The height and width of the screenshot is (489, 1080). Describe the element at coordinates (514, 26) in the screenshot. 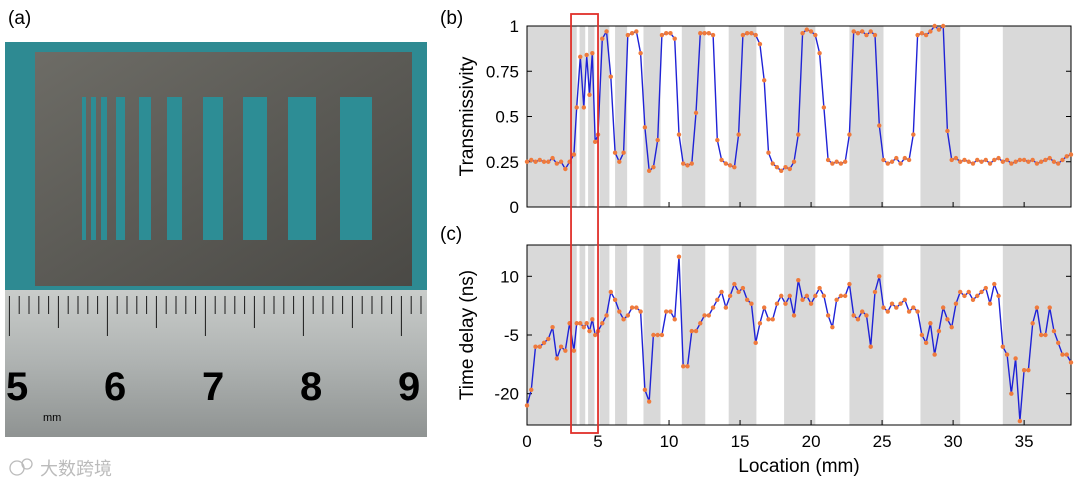

I see `y-tick-label: 1` at that location.